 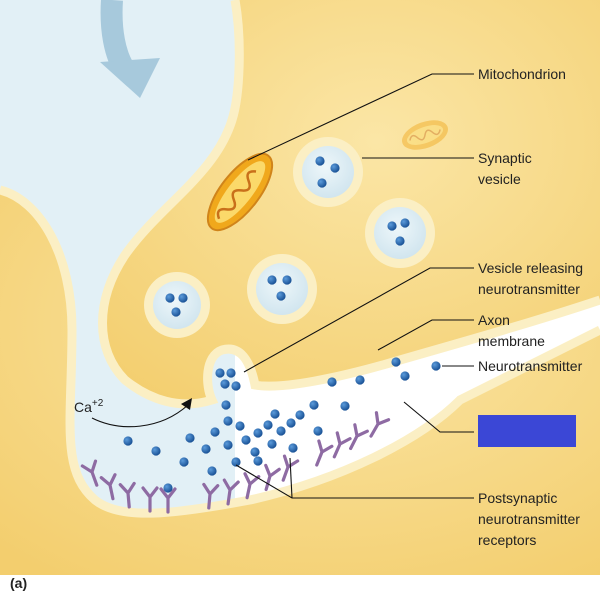 What do you see at coordinates (529, 289) in the screenshot?
I see `label-vesicle-releasing-line2: neurotransmitter` at bounding box center [529, 289].